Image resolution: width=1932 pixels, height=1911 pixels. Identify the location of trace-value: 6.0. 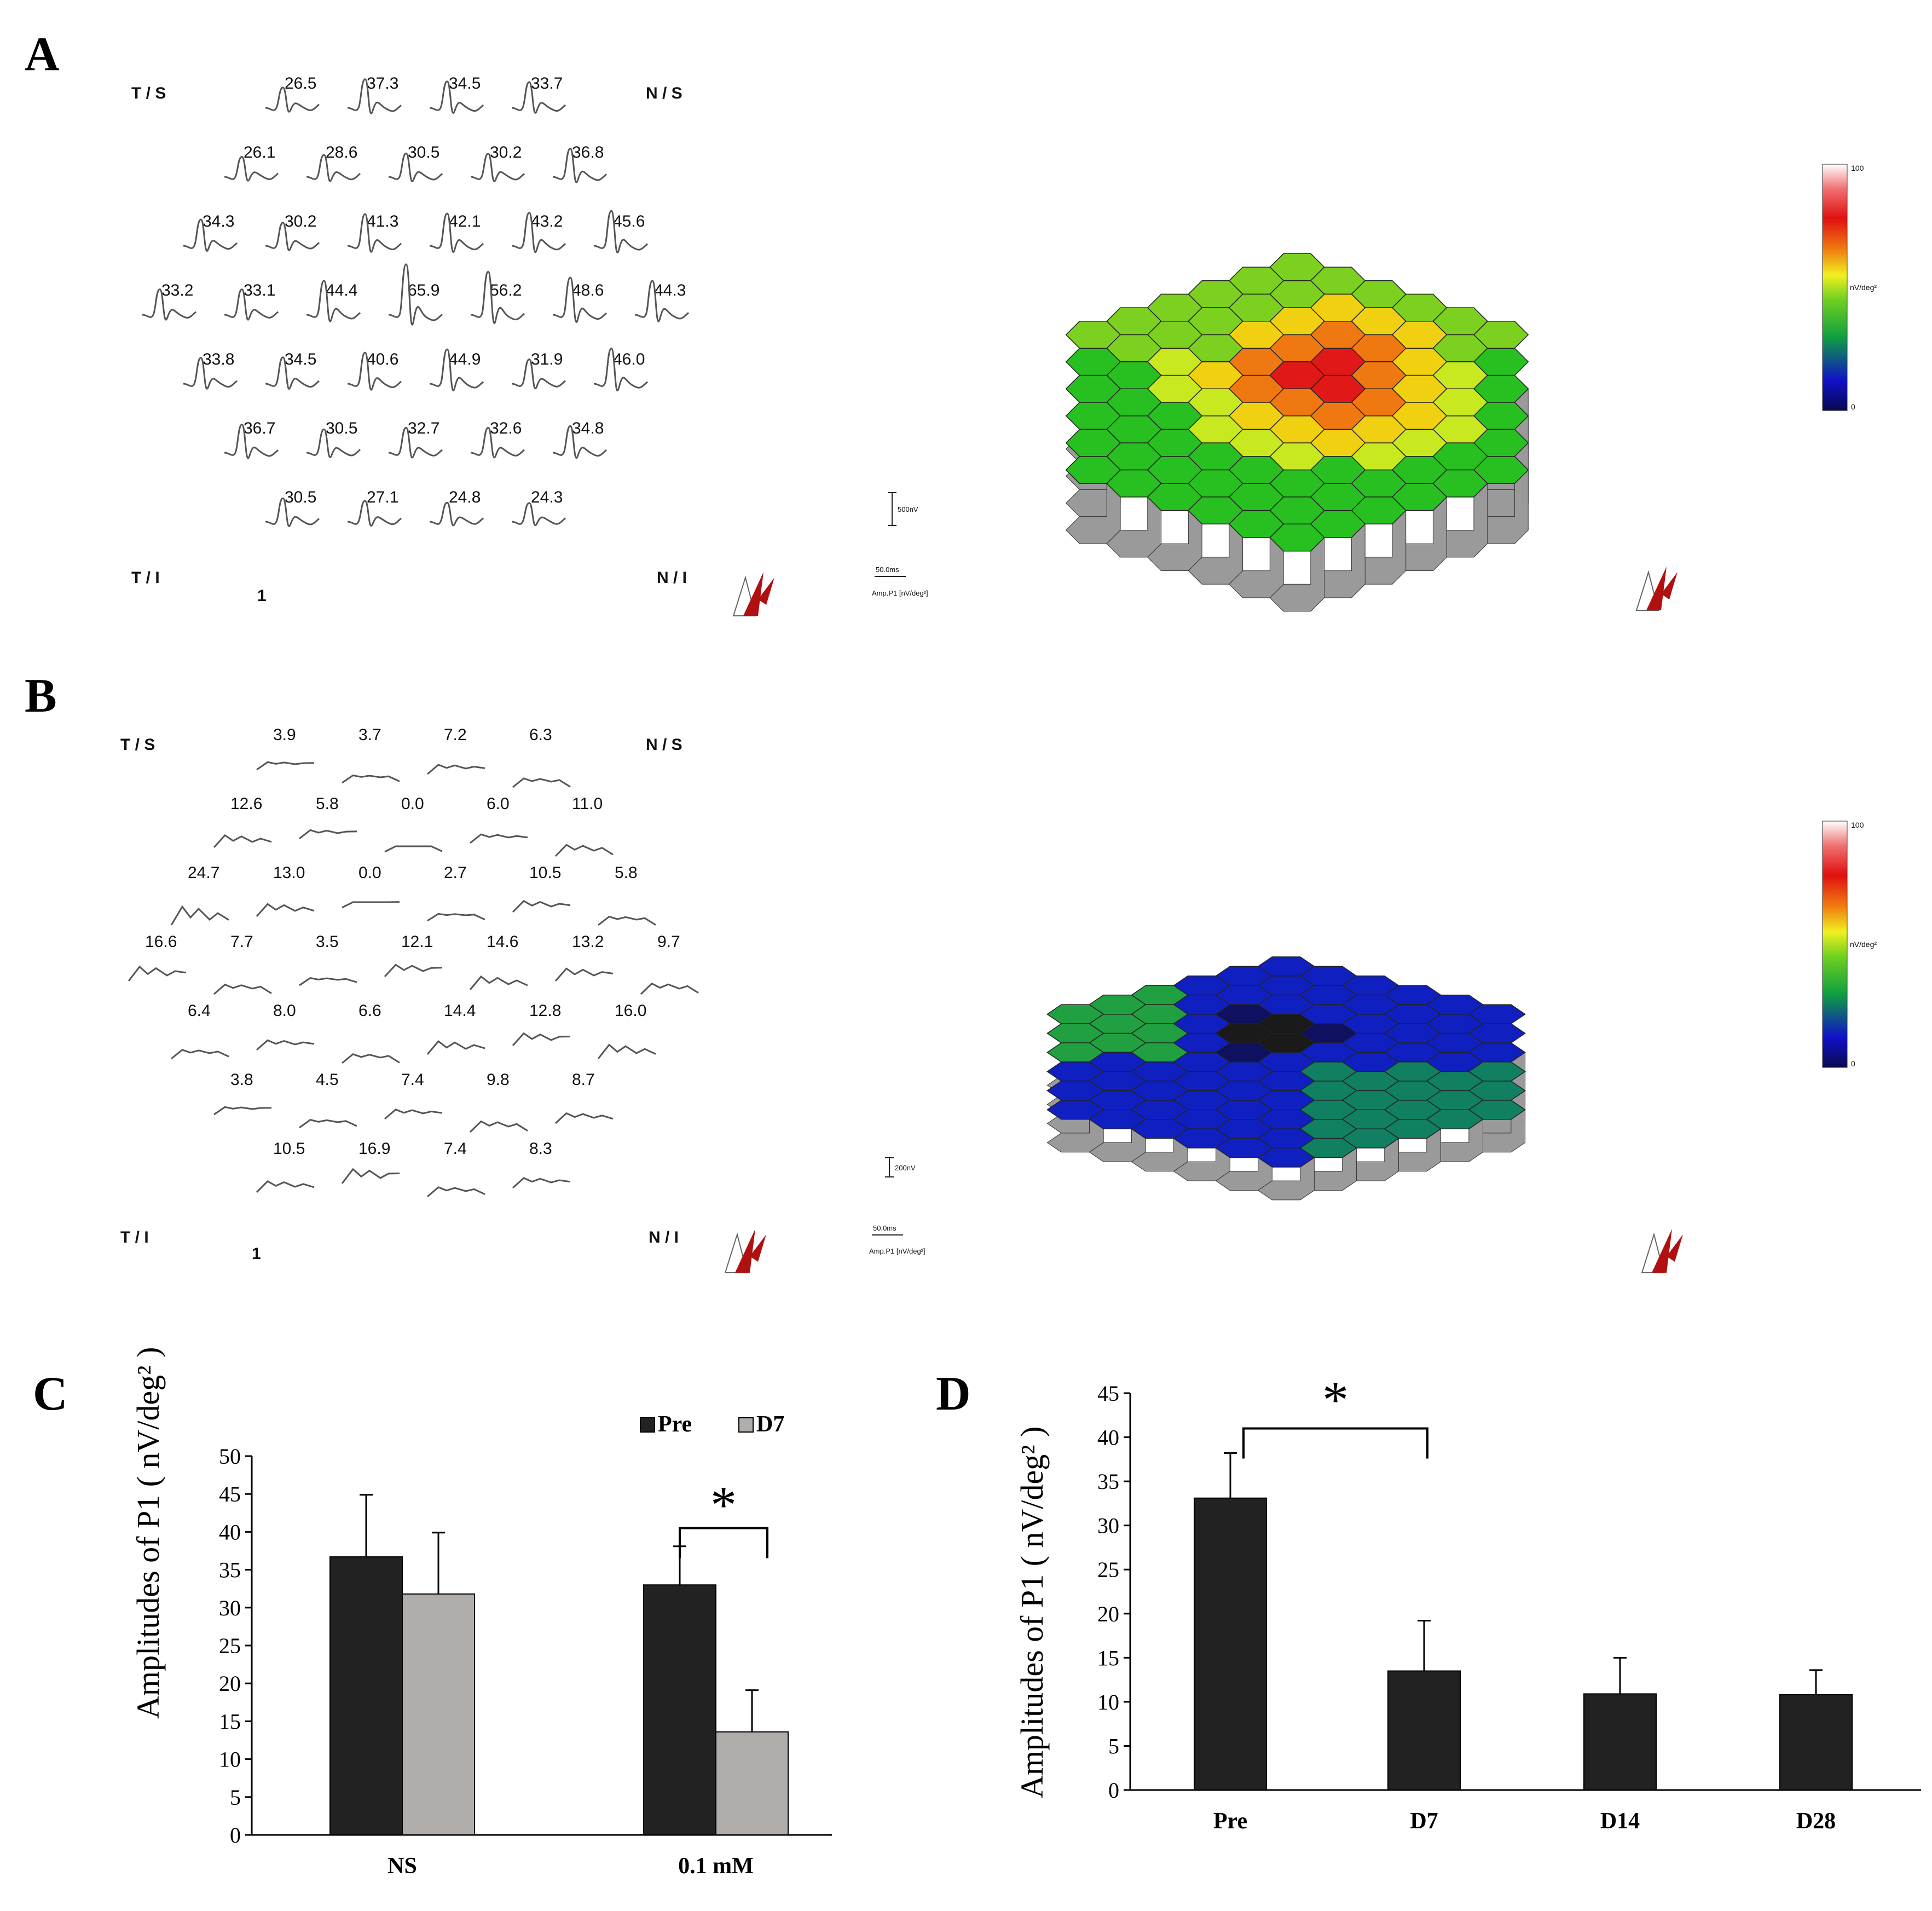
(498, 804).